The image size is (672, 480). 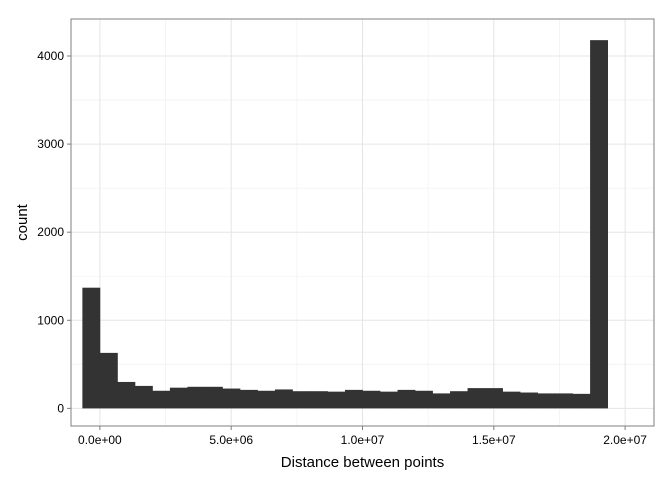 I want to click on x-tick-label: 1.5e+07, so click(x=494, y=440).